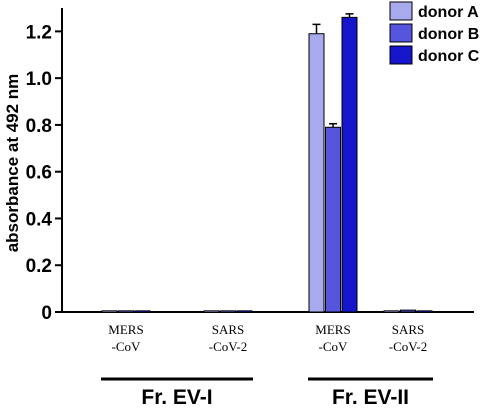  Describe the element at coordinates (448, 34) in the screenshot. I see `legend-label: donor B` at that location.